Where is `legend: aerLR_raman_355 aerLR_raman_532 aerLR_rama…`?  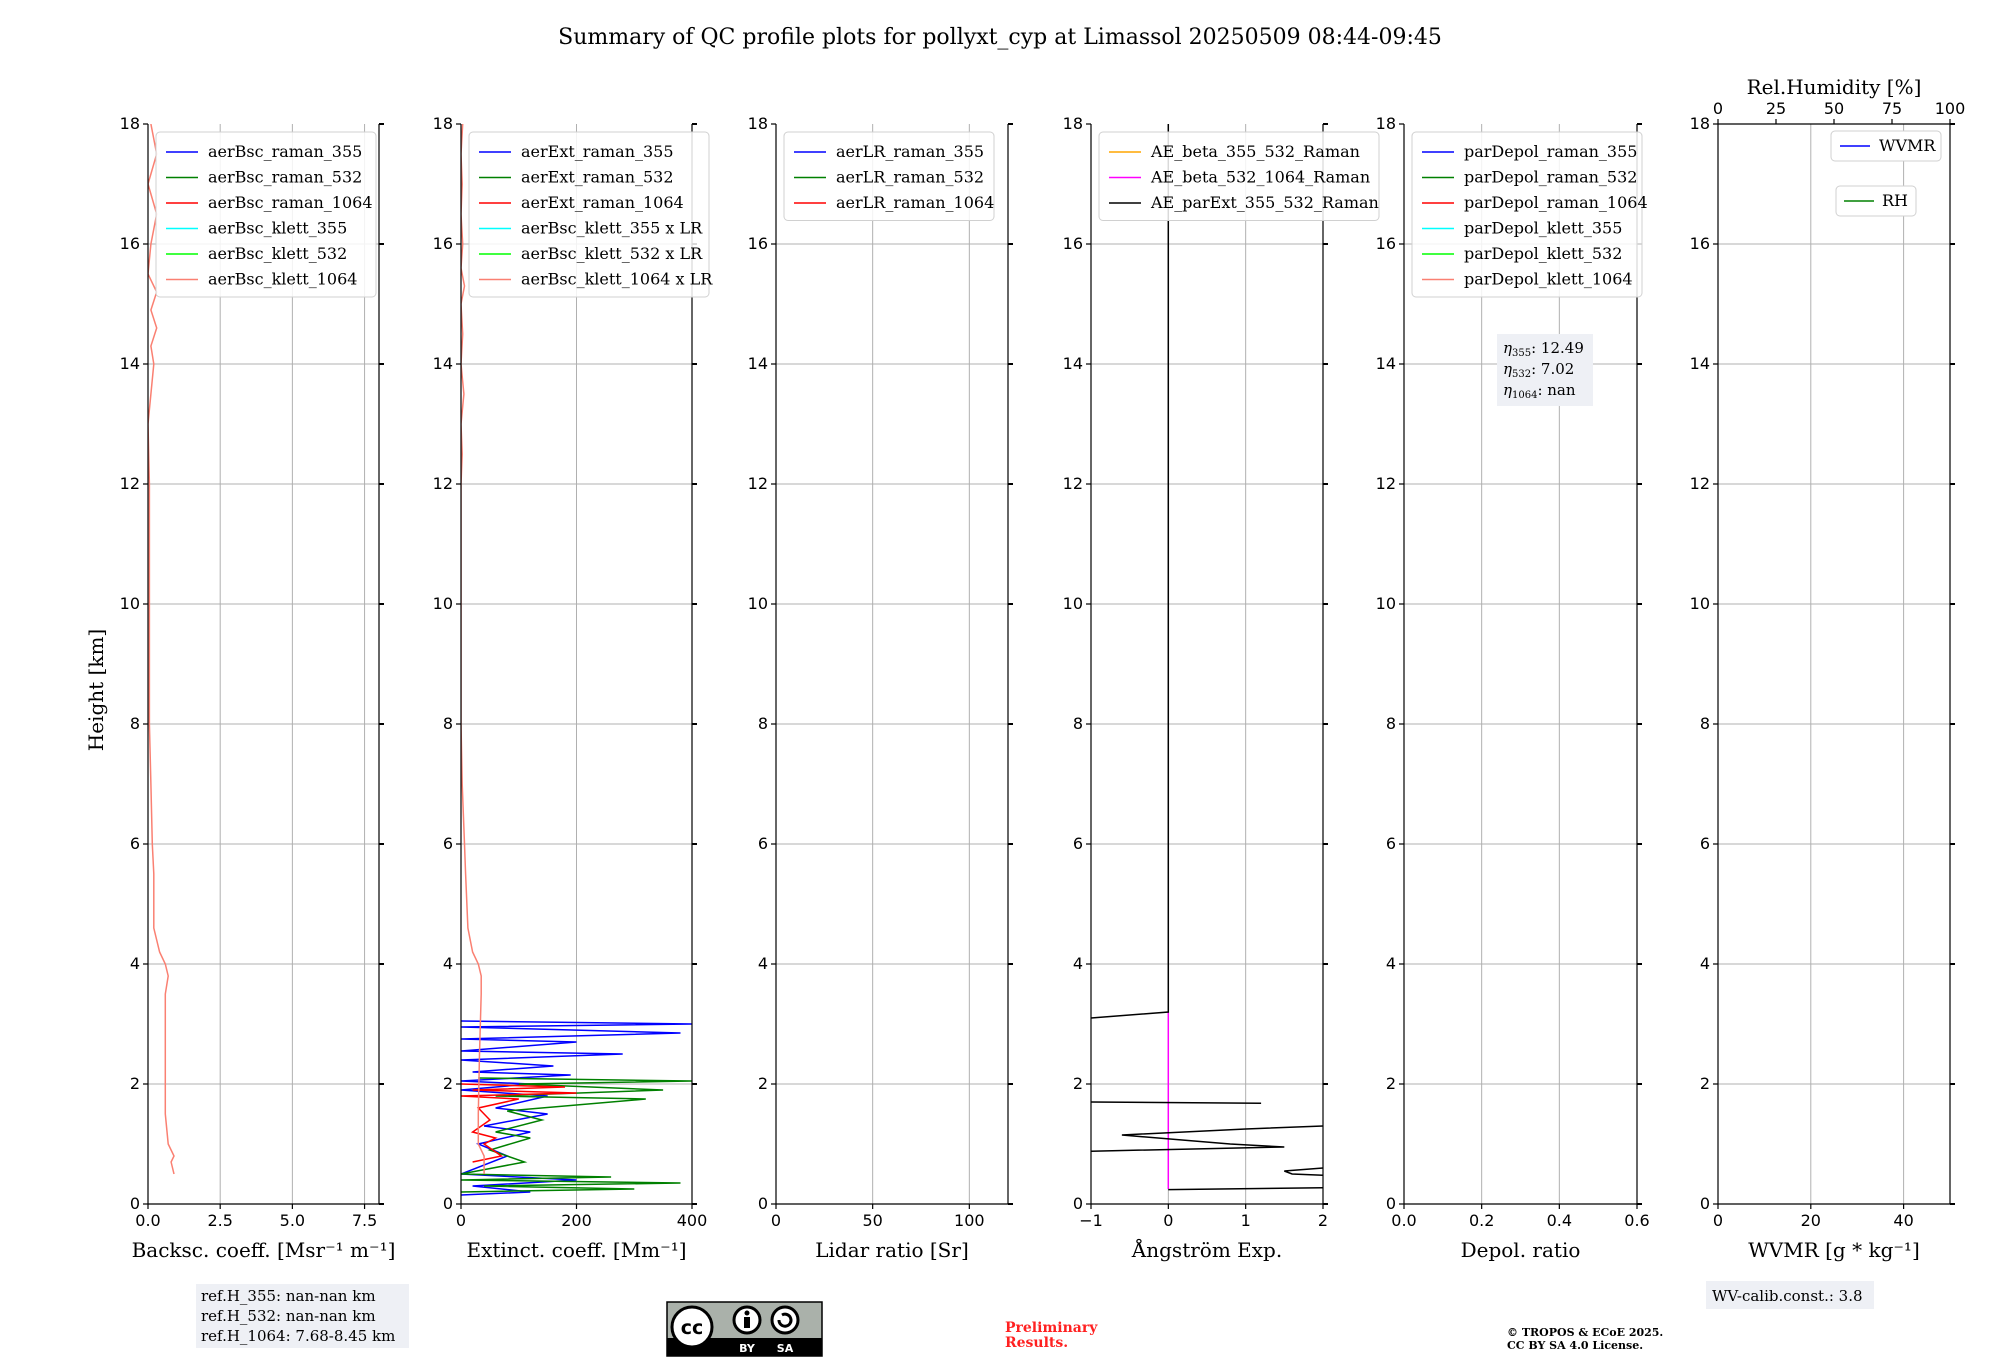
legend: aerLR_raman_355 aerLR_raman_532 aerLR_rama… is located at coordinates (889, 176).